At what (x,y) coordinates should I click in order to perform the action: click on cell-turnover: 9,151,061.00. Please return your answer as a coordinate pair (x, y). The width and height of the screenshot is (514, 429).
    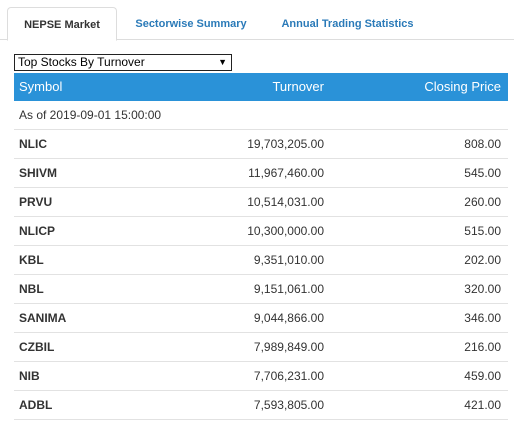
    Looking at the image, I should click on (288, 289).